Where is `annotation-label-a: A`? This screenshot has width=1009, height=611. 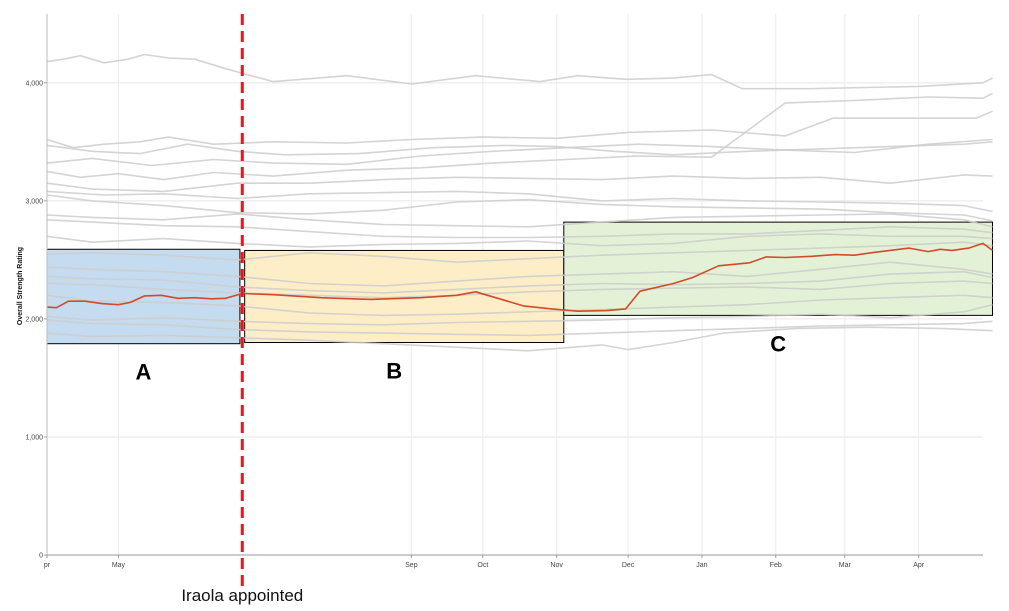 annotation-label-a: A is located at coordinates (144, 372).